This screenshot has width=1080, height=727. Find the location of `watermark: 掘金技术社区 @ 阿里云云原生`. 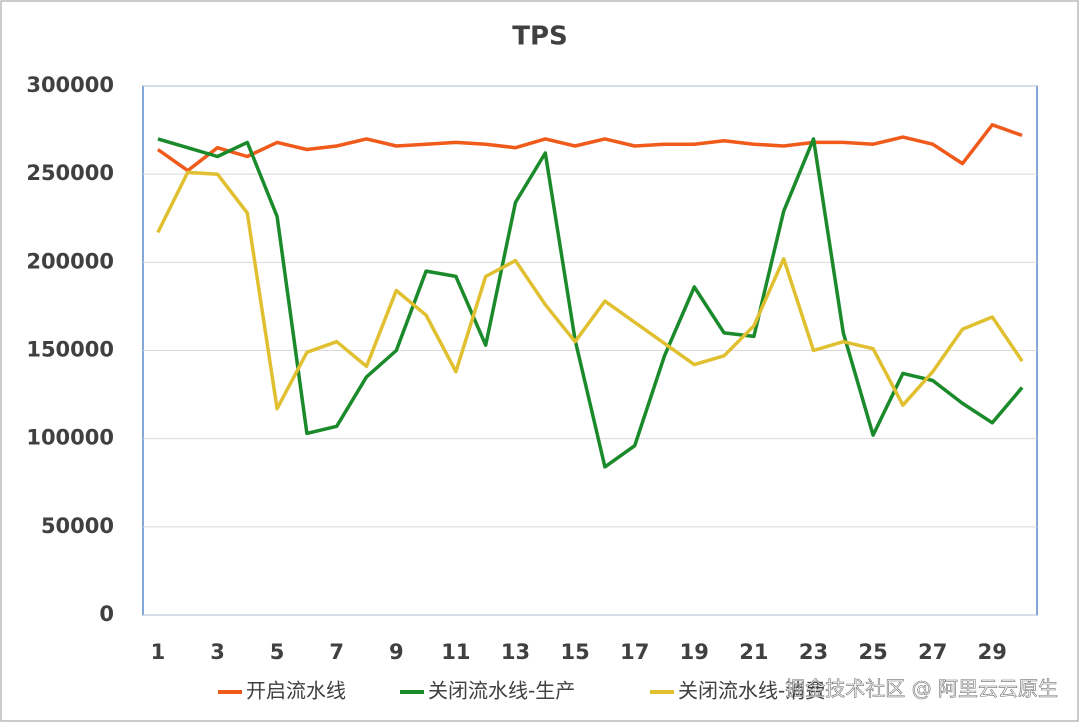

watermark: 掘金技术社区 @ 阿里云云原生 is located at coordinates (921, 689).